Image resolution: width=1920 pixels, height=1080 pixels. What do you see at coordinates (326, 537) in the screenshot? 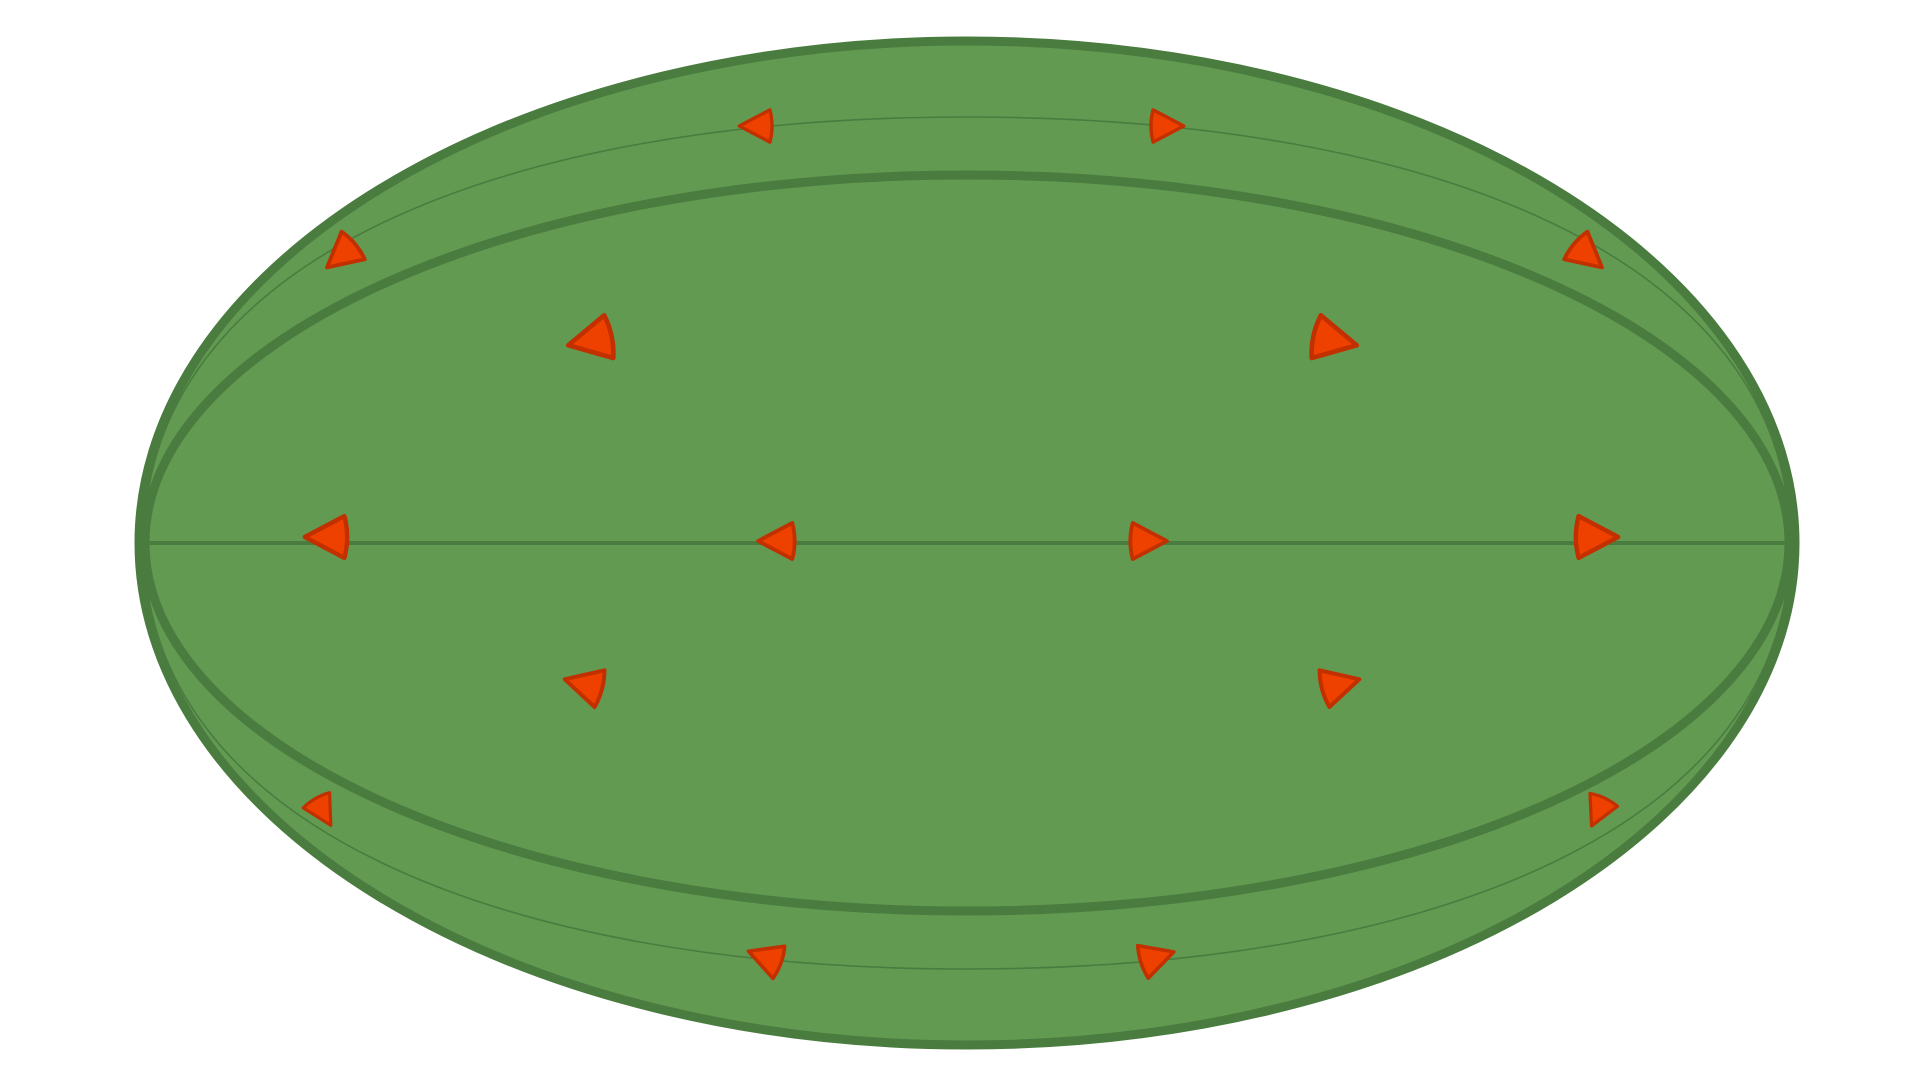
I see `arrow-equator-far-left` at bounding box center [326, 537].